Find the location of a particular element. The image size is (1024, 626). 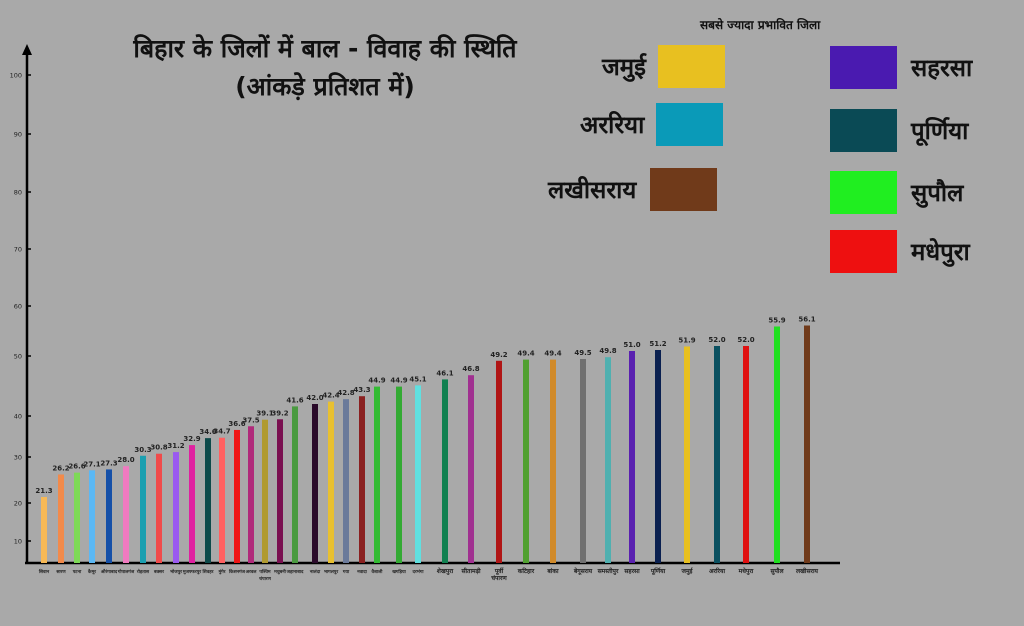

data-label: 39.1 is located at coordinates (264, 414).